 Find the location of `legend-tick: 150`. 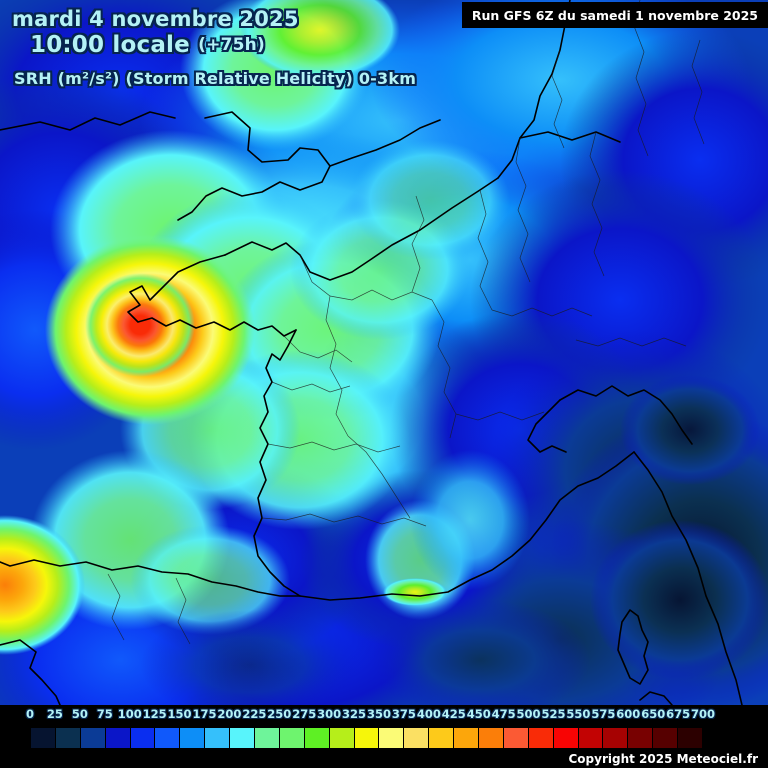

legend-tick: 150 is located at coordinates (179, 714).